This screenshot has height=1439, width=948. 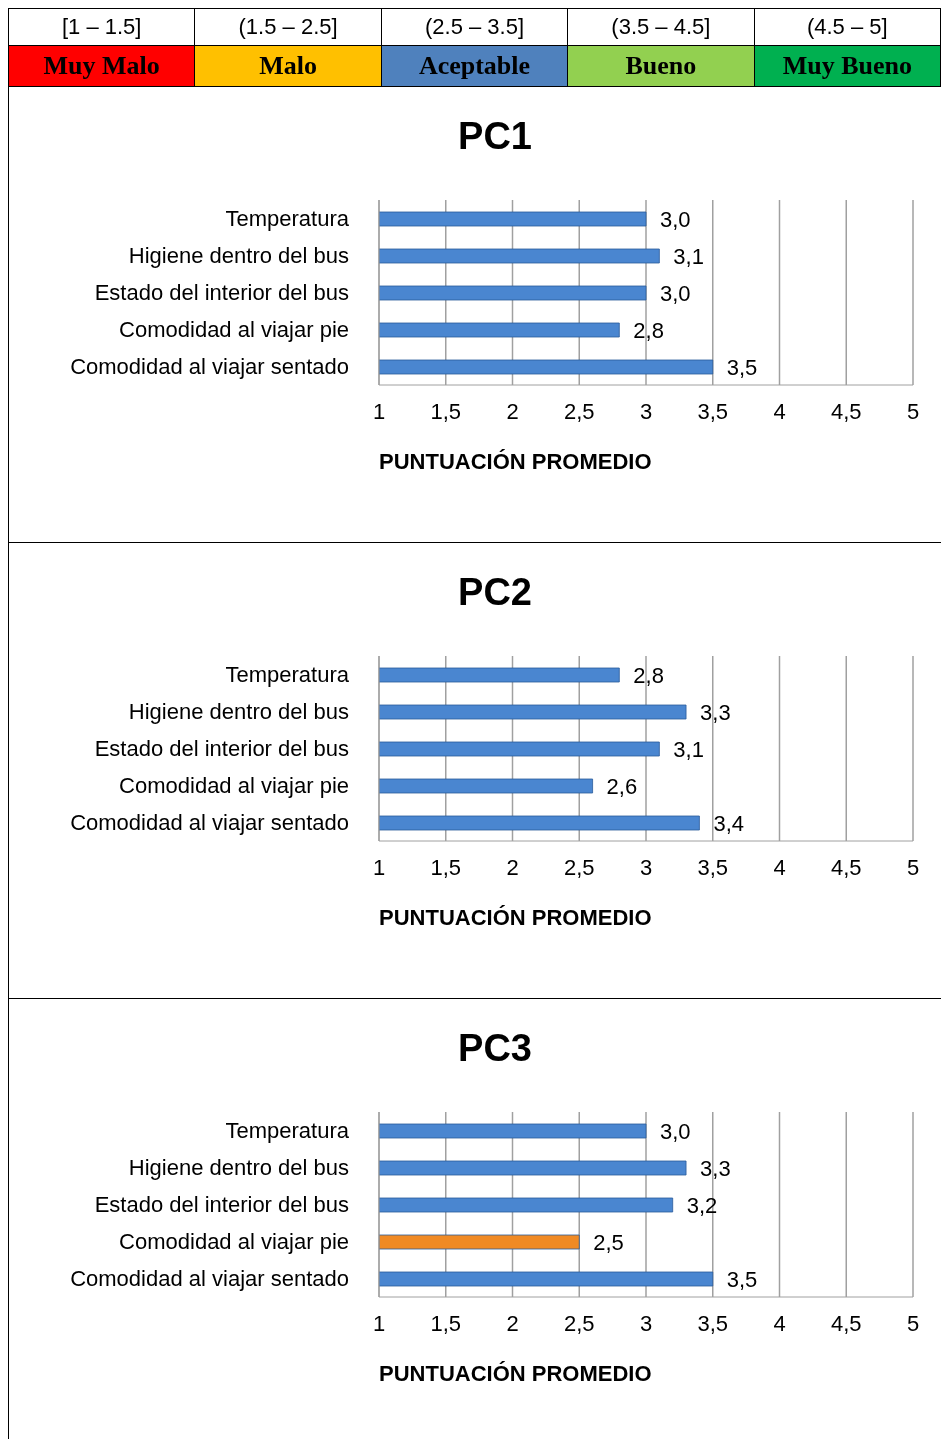 What do you see at coordinates (475, 26) in the screenshot?
I see `category-label: (2.5 – 3.5]` at bounding box center [475, 26].